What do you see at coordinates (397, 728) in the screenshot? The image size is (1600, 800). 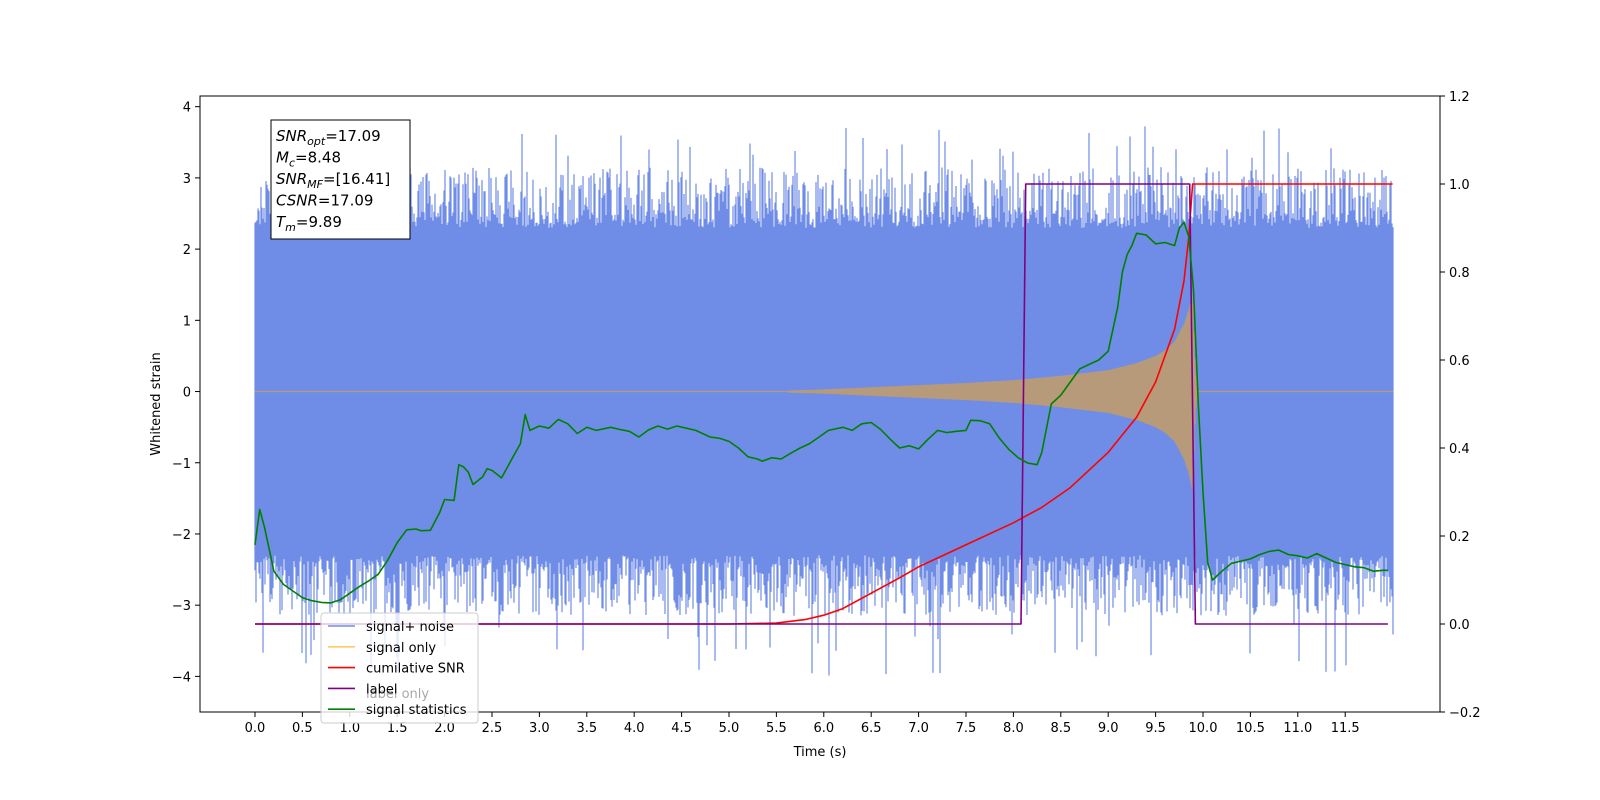 I see `x-tick-label: 1.5` at bounding box center [397, 728].